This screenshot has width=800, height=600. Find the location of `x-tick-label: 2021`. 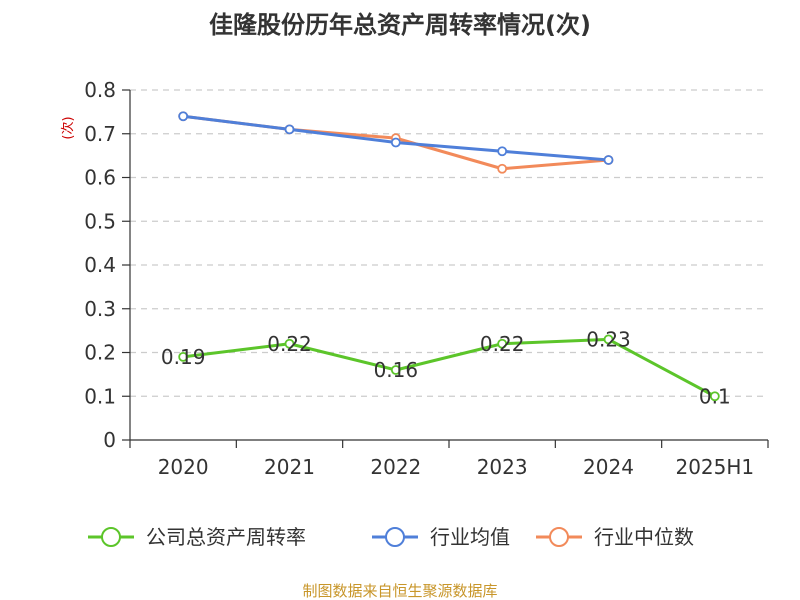

x-tick-label: 2021 is located at coordinates (289, 467).